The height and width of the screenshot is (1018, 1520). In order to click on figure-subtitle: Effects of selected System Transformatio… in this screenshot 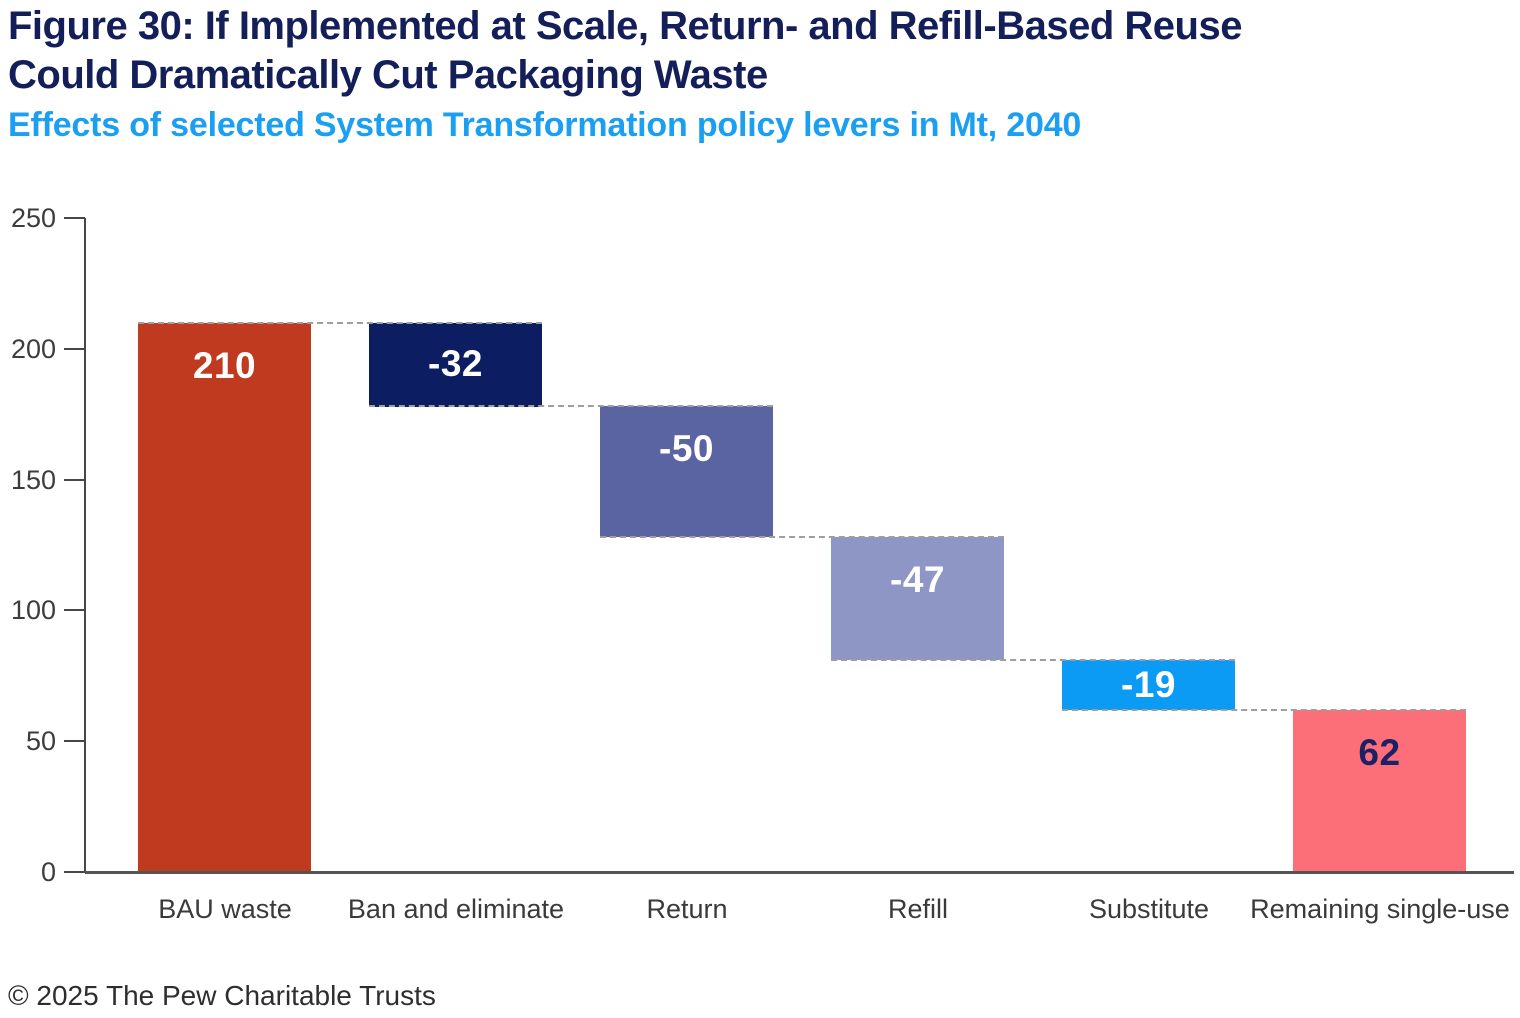, I will do `click(545, 125)`.